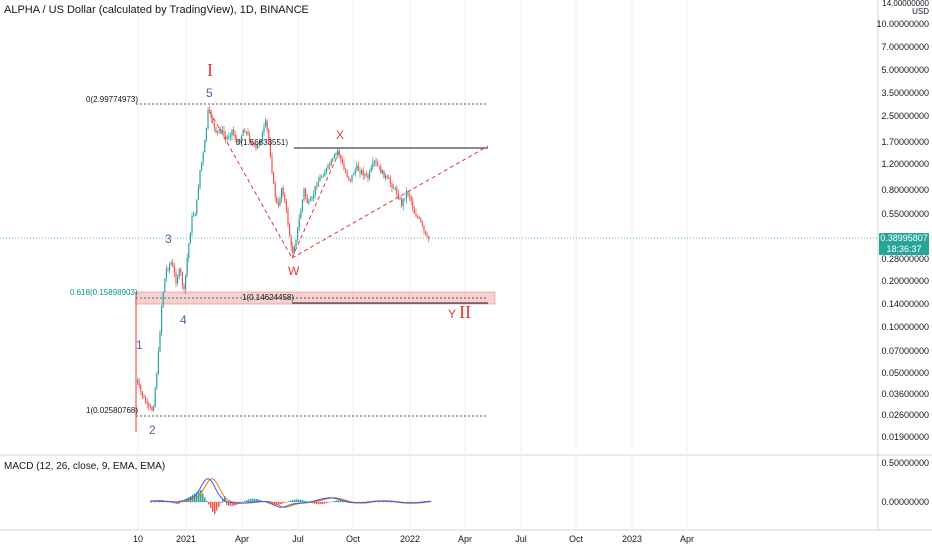 The image size is (932, 550). What do you see at coordinates (905, 415) in the screenshot?
I see `price-tick: 0.02600000` at bounding box center [905, 415].